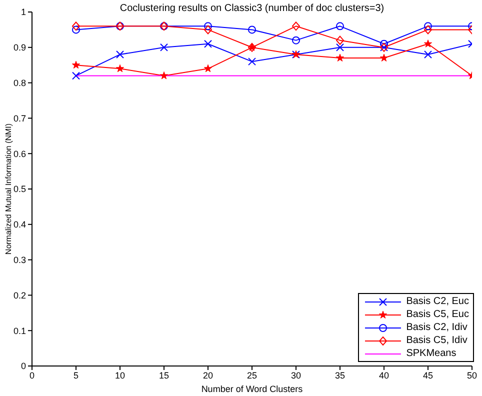 This screenshot has height=396, width=482. What do you see at coordinates (19, 83) in the screenshot?
I see `y-tick-label: 0.8` at bounding box center [19, 83].